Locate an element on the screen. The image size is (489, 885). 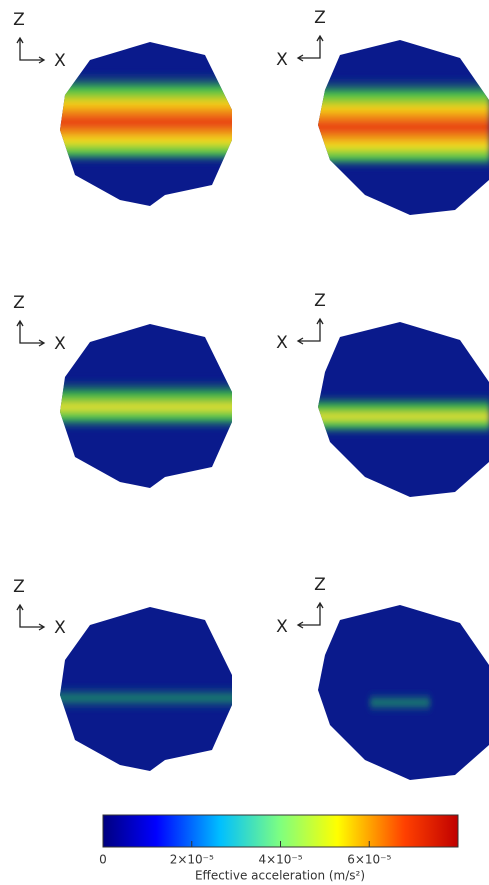
tick-label: 2×10⁻⁵ is located at coordinates (192, 860).